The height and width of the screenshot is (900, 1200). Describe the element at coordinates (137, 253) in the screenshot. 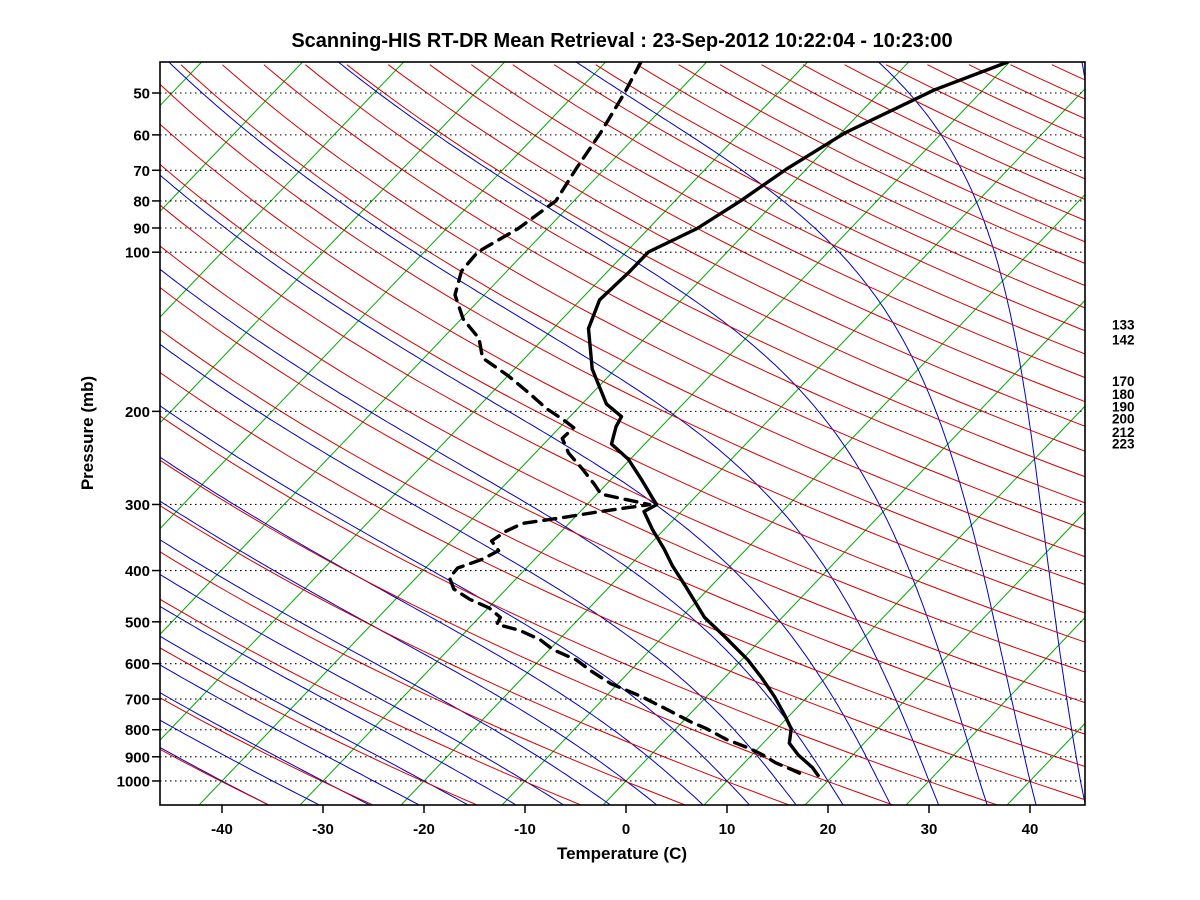

I see `pressure-tick-label: 100` at that location.